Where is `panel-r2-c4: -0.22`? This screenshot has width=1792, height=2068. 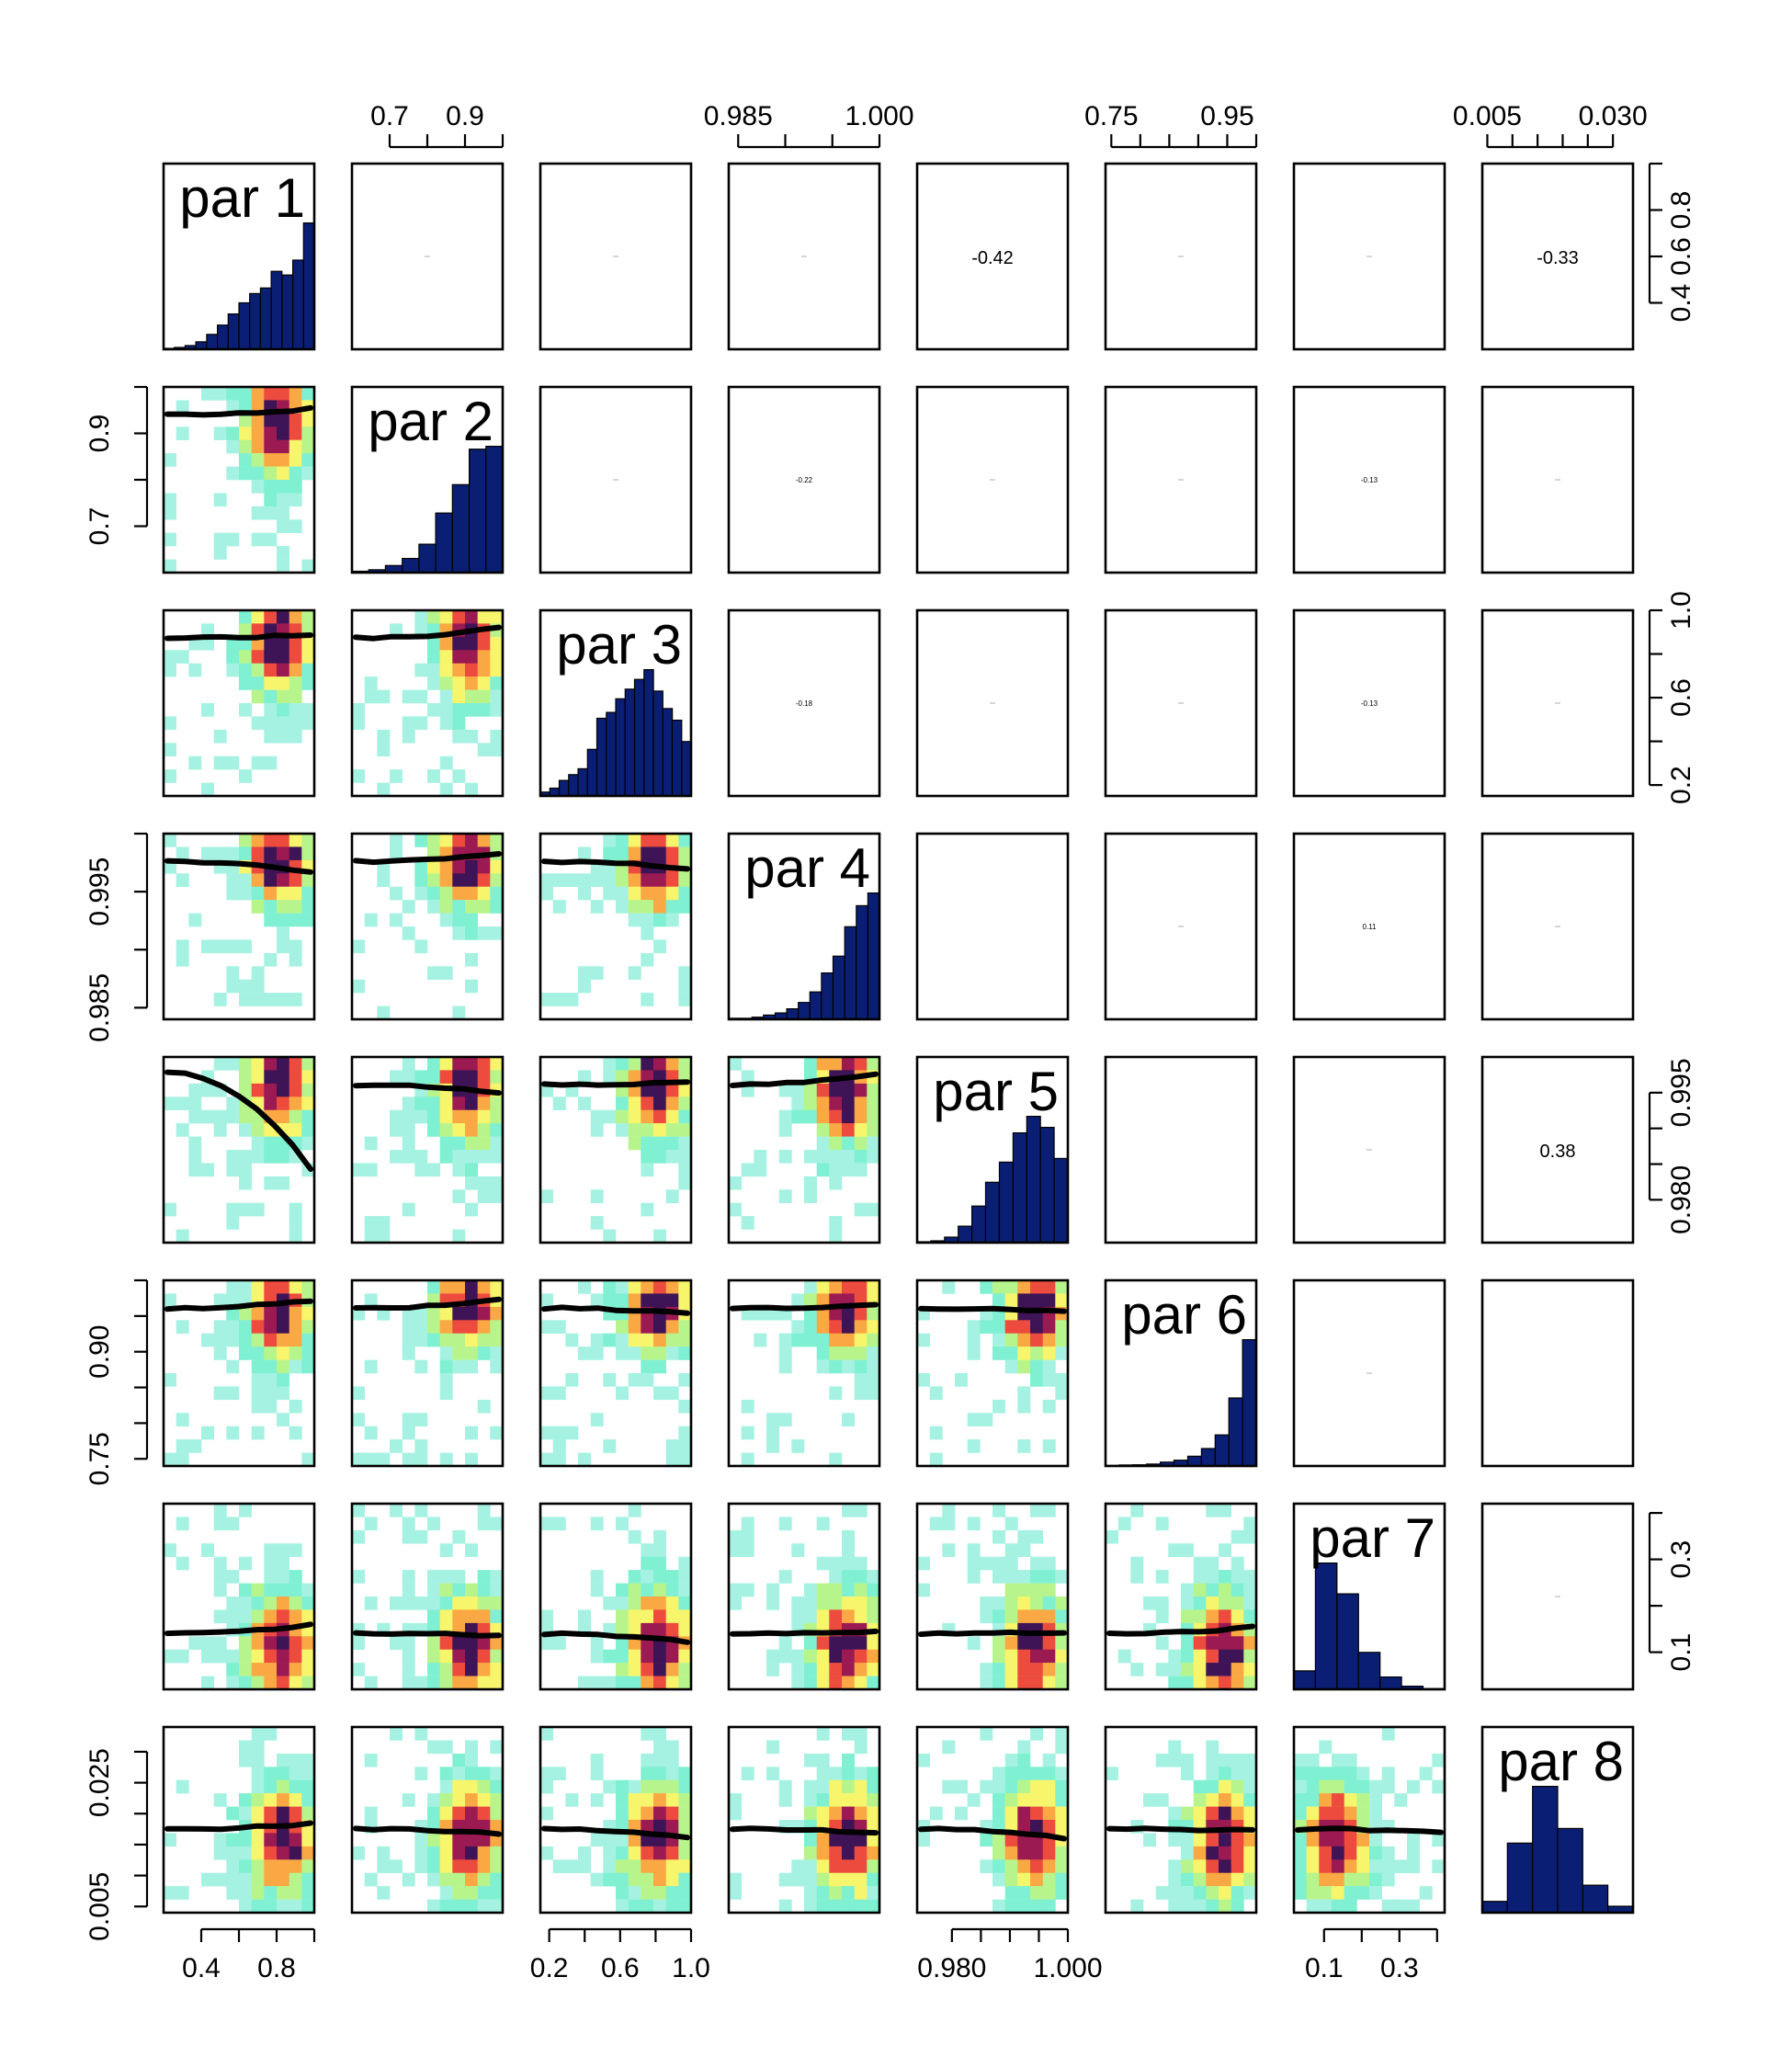
panel-r2-c4: -0.22 is located at coordinates (804, 479).